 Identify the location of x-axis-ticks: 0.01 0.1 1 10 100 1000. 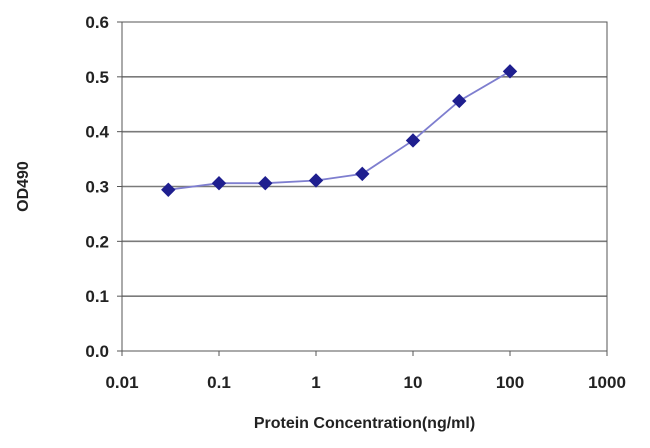
(365, 371).